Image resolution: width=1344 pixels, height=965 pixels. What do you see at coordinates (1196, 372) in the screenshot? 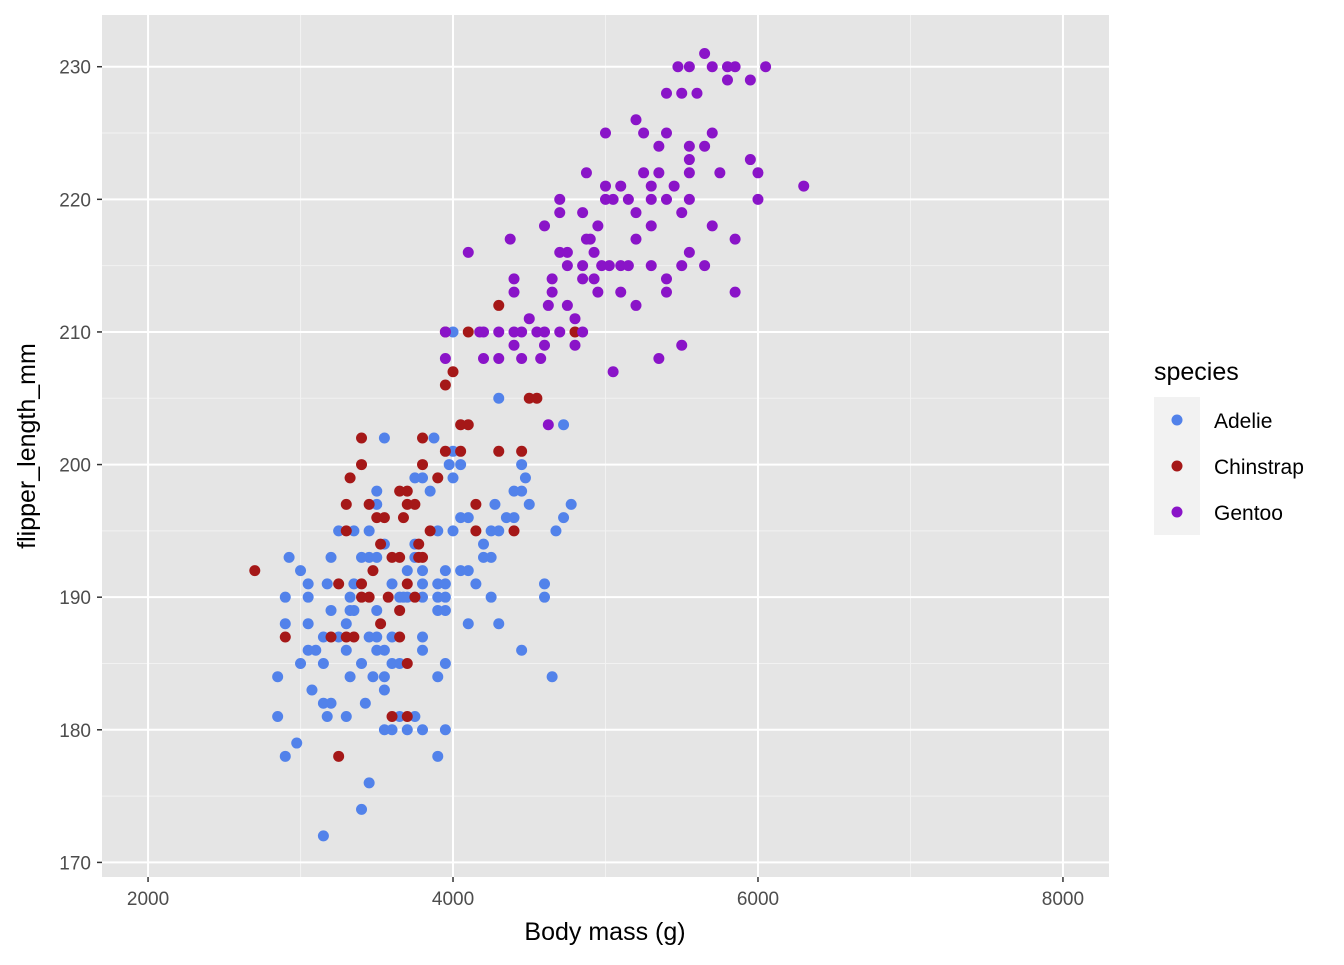
I see `legend-title: species` at bounding box center [1196, 372].